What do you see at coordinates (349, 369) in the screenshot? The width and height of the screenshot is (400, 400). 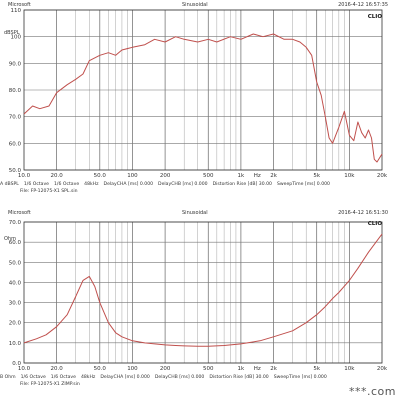 I see `imp-xtick-label: 10k` at bounding box center [349, 369].